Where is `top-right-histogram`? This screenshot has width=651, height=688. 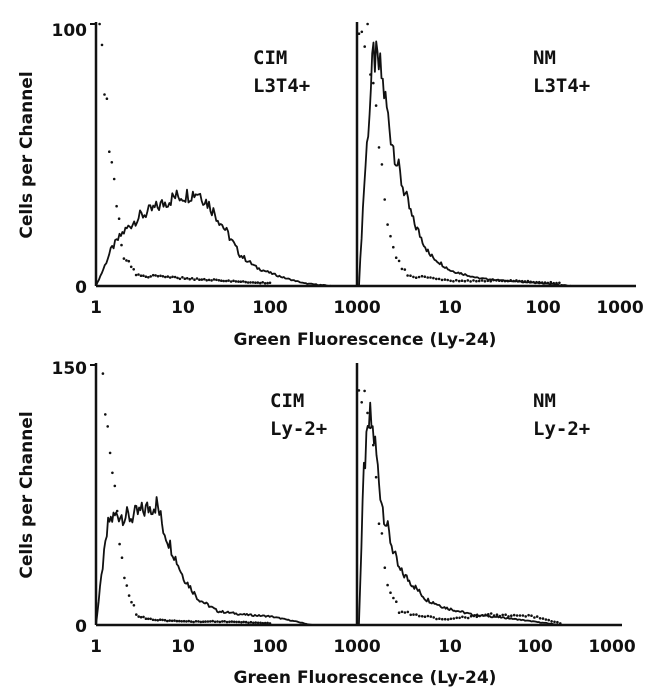
top-right-histogram is located at coordinates (464, 154).